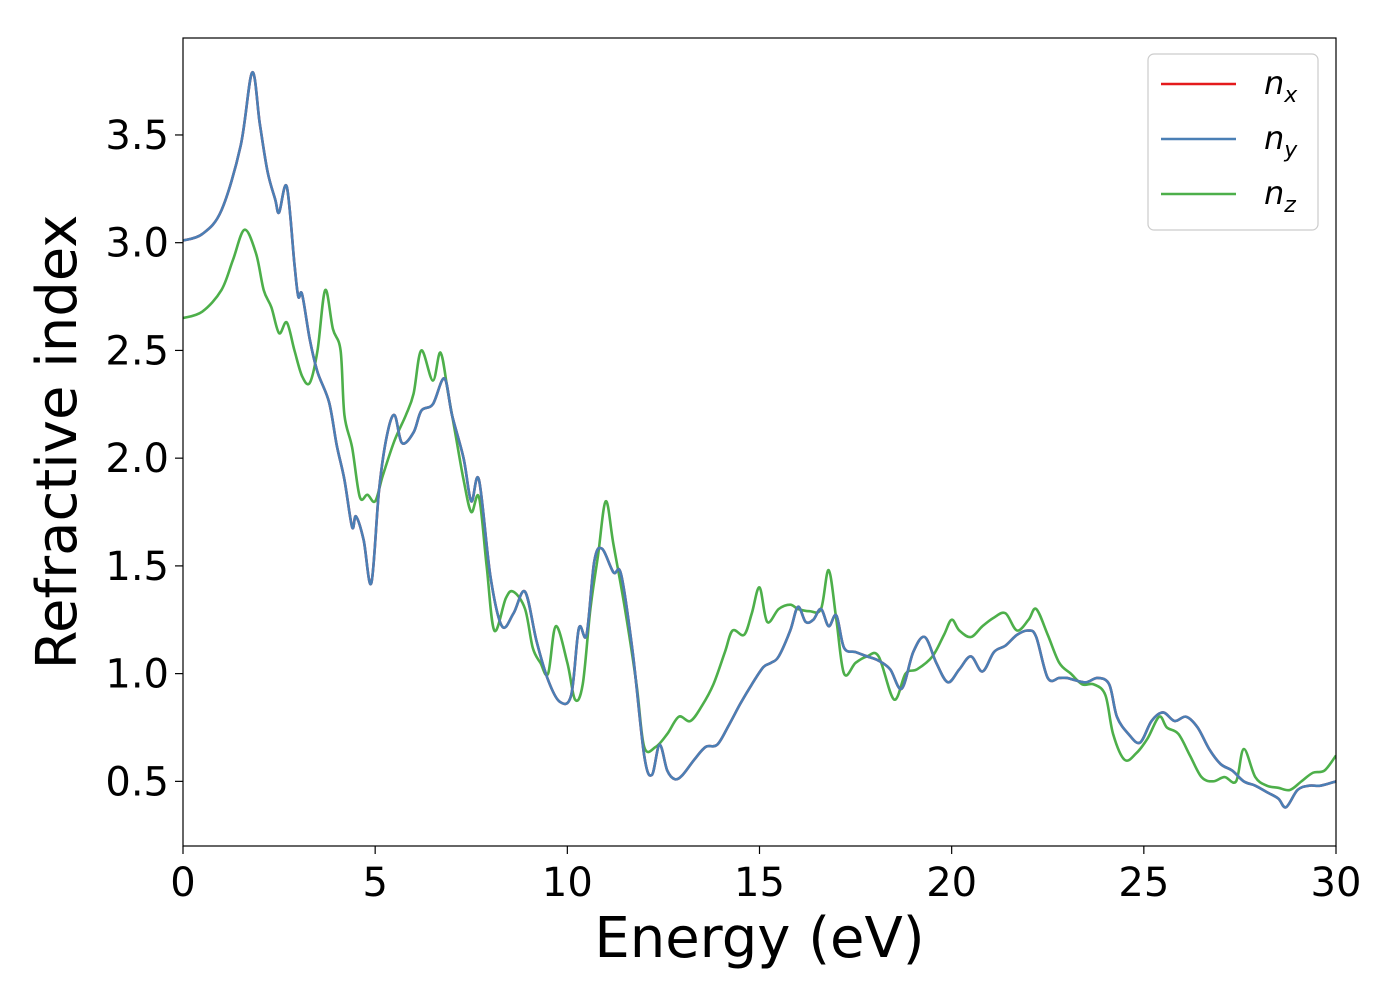 This screenshot has width=1400, height=1000. Describe the element at coordinates (1336, 883) in the screenshot. I see `x-tick-label: 30` at that location.